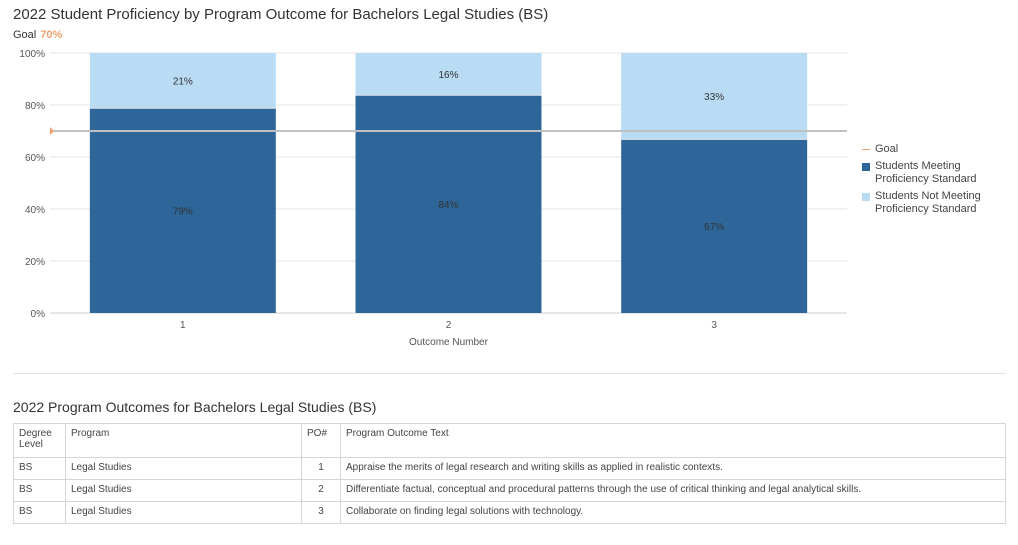  Describe the element at coordinates (448, 205) in the screenshot. I see `bar-label-meeting: 84%` at that location.